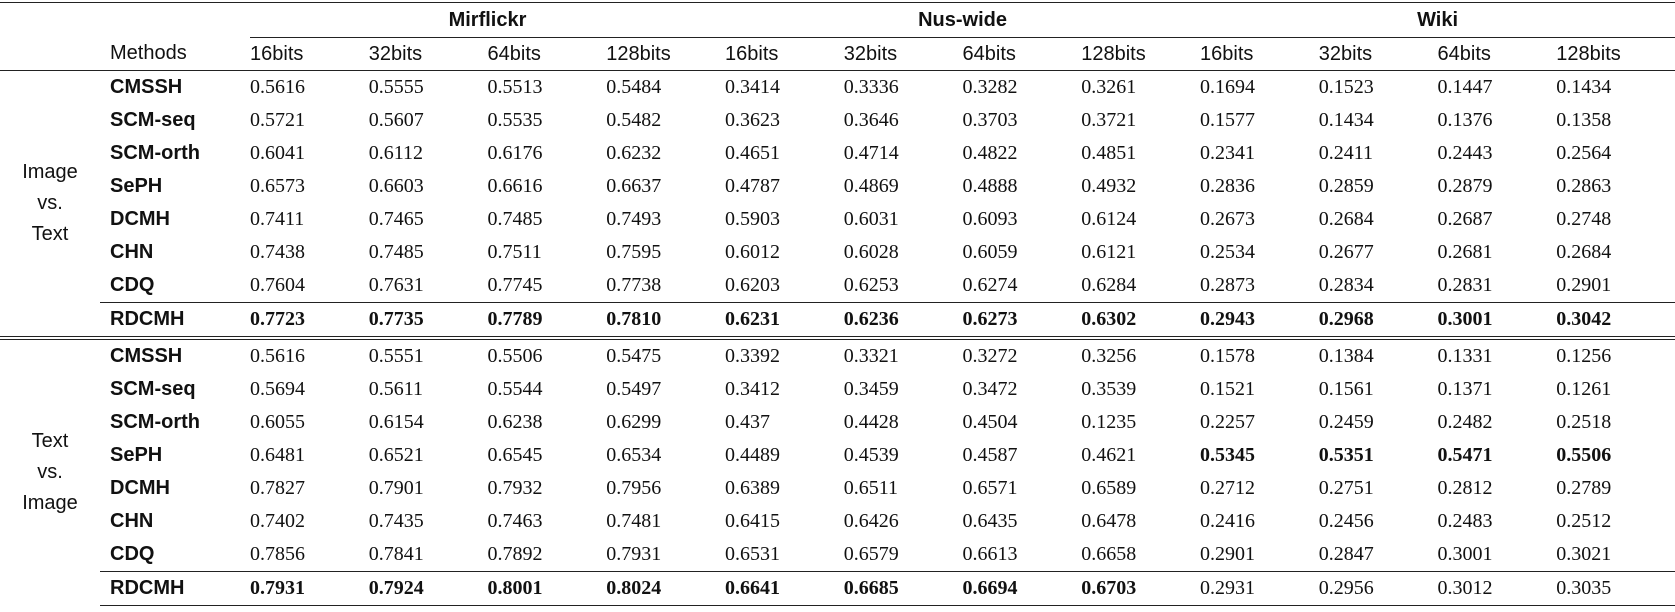  Describe the element at coordinates (634, 219) in the screenshot. I see `value-cell: 0.7493` at that location.